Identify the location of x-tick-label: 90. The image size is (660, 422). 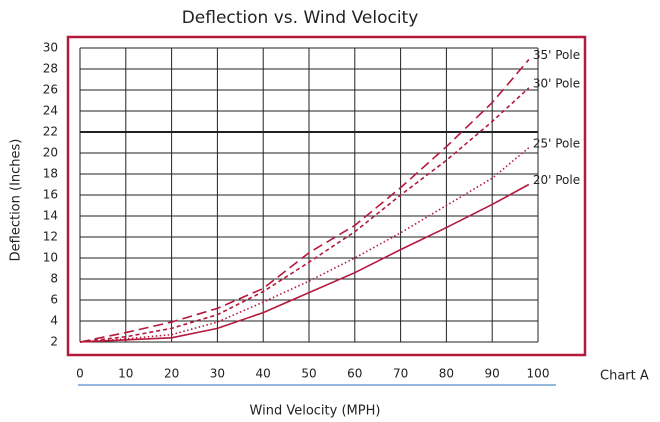
(492, 374).